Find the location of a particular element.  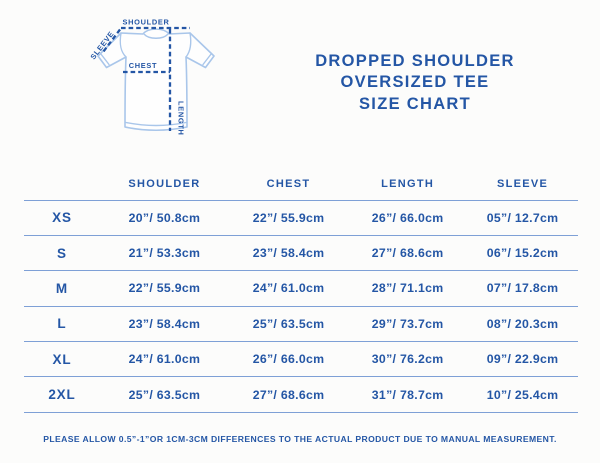

sleeve-value: 05”/ 12.7cm is located at coordinates (522, 217).